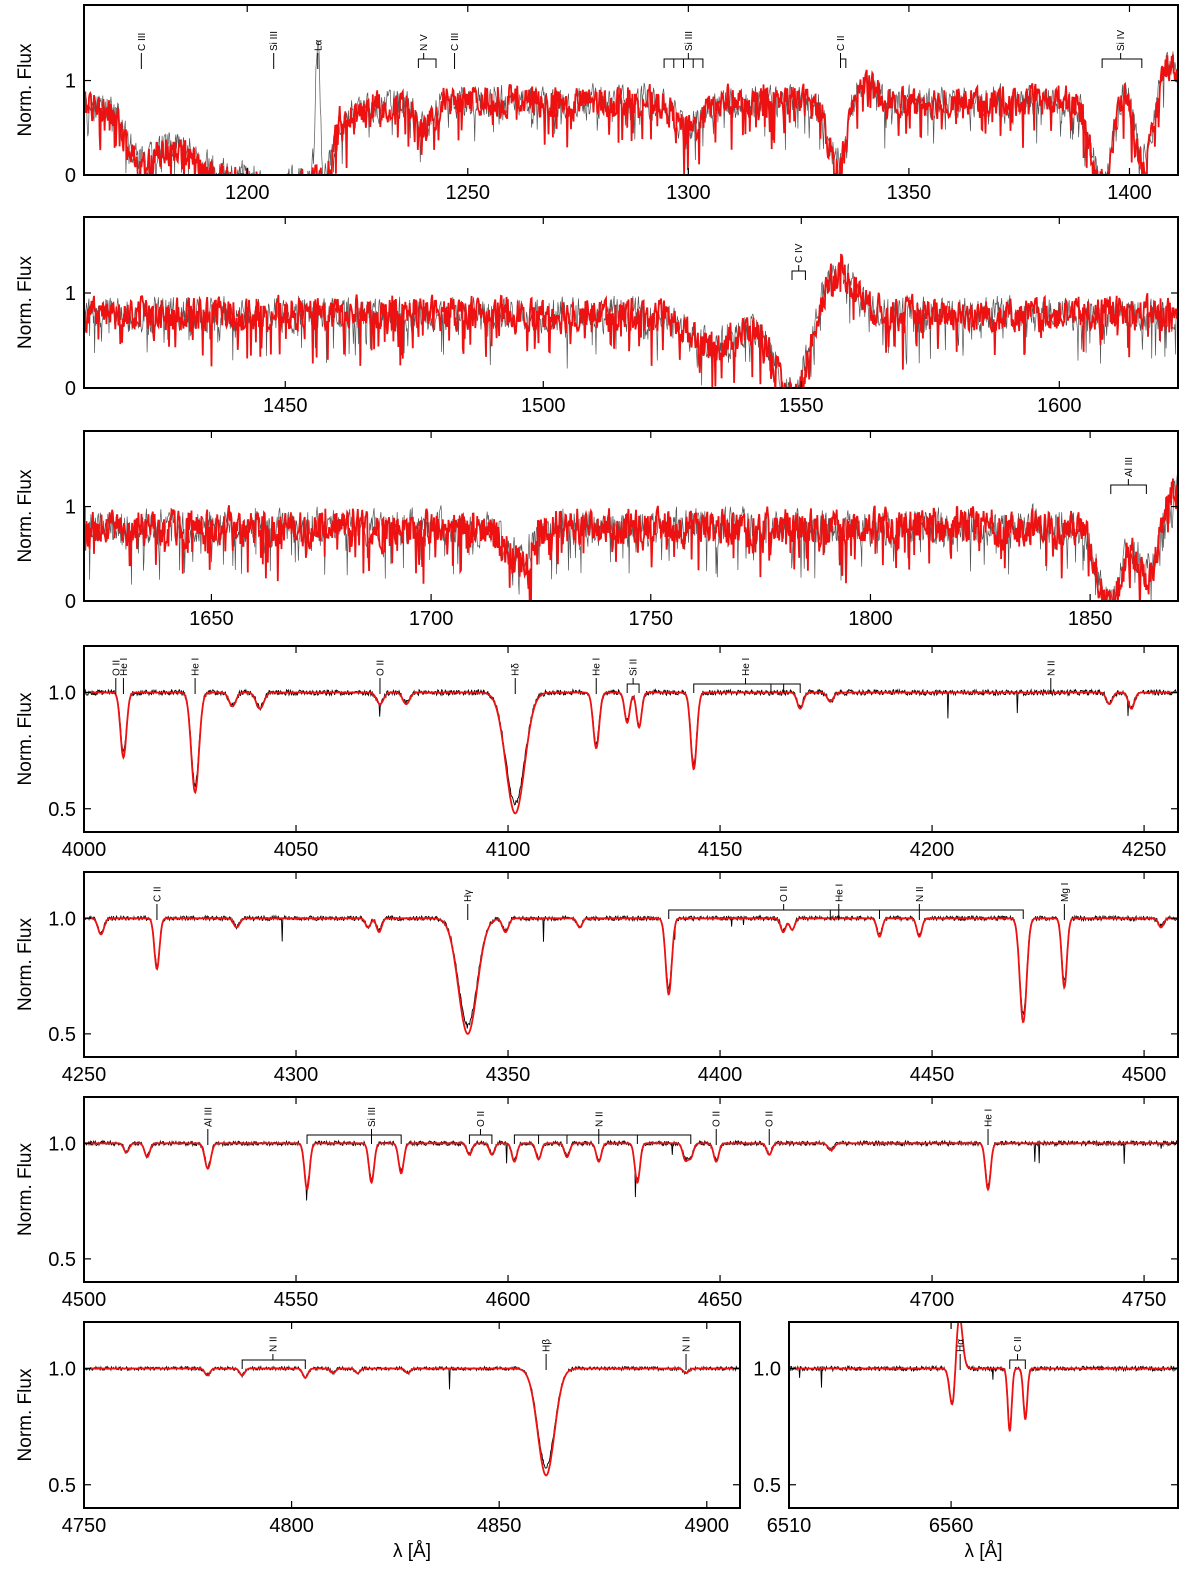 The width and height of the screenshot is (1200, 1595). What do you see at coordinates (296, 1075) in the screenshot?
I see `x-tick-label: 4300` at bounding box center [296, 1075].